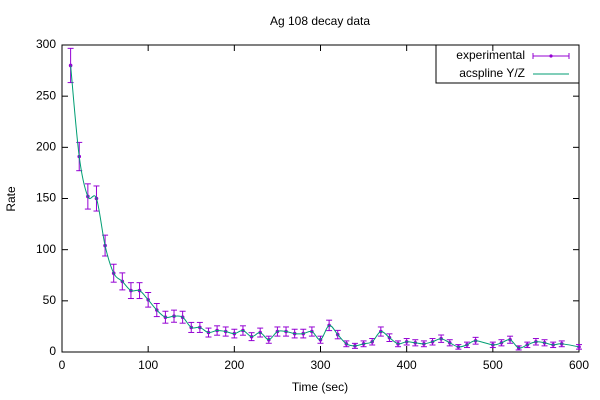 Image resolution: width=600 pixels, height=400 pixels. Describe the element at coordinates (46, 95) in the screenshot. I see `y-tick-label: 250` at that location.